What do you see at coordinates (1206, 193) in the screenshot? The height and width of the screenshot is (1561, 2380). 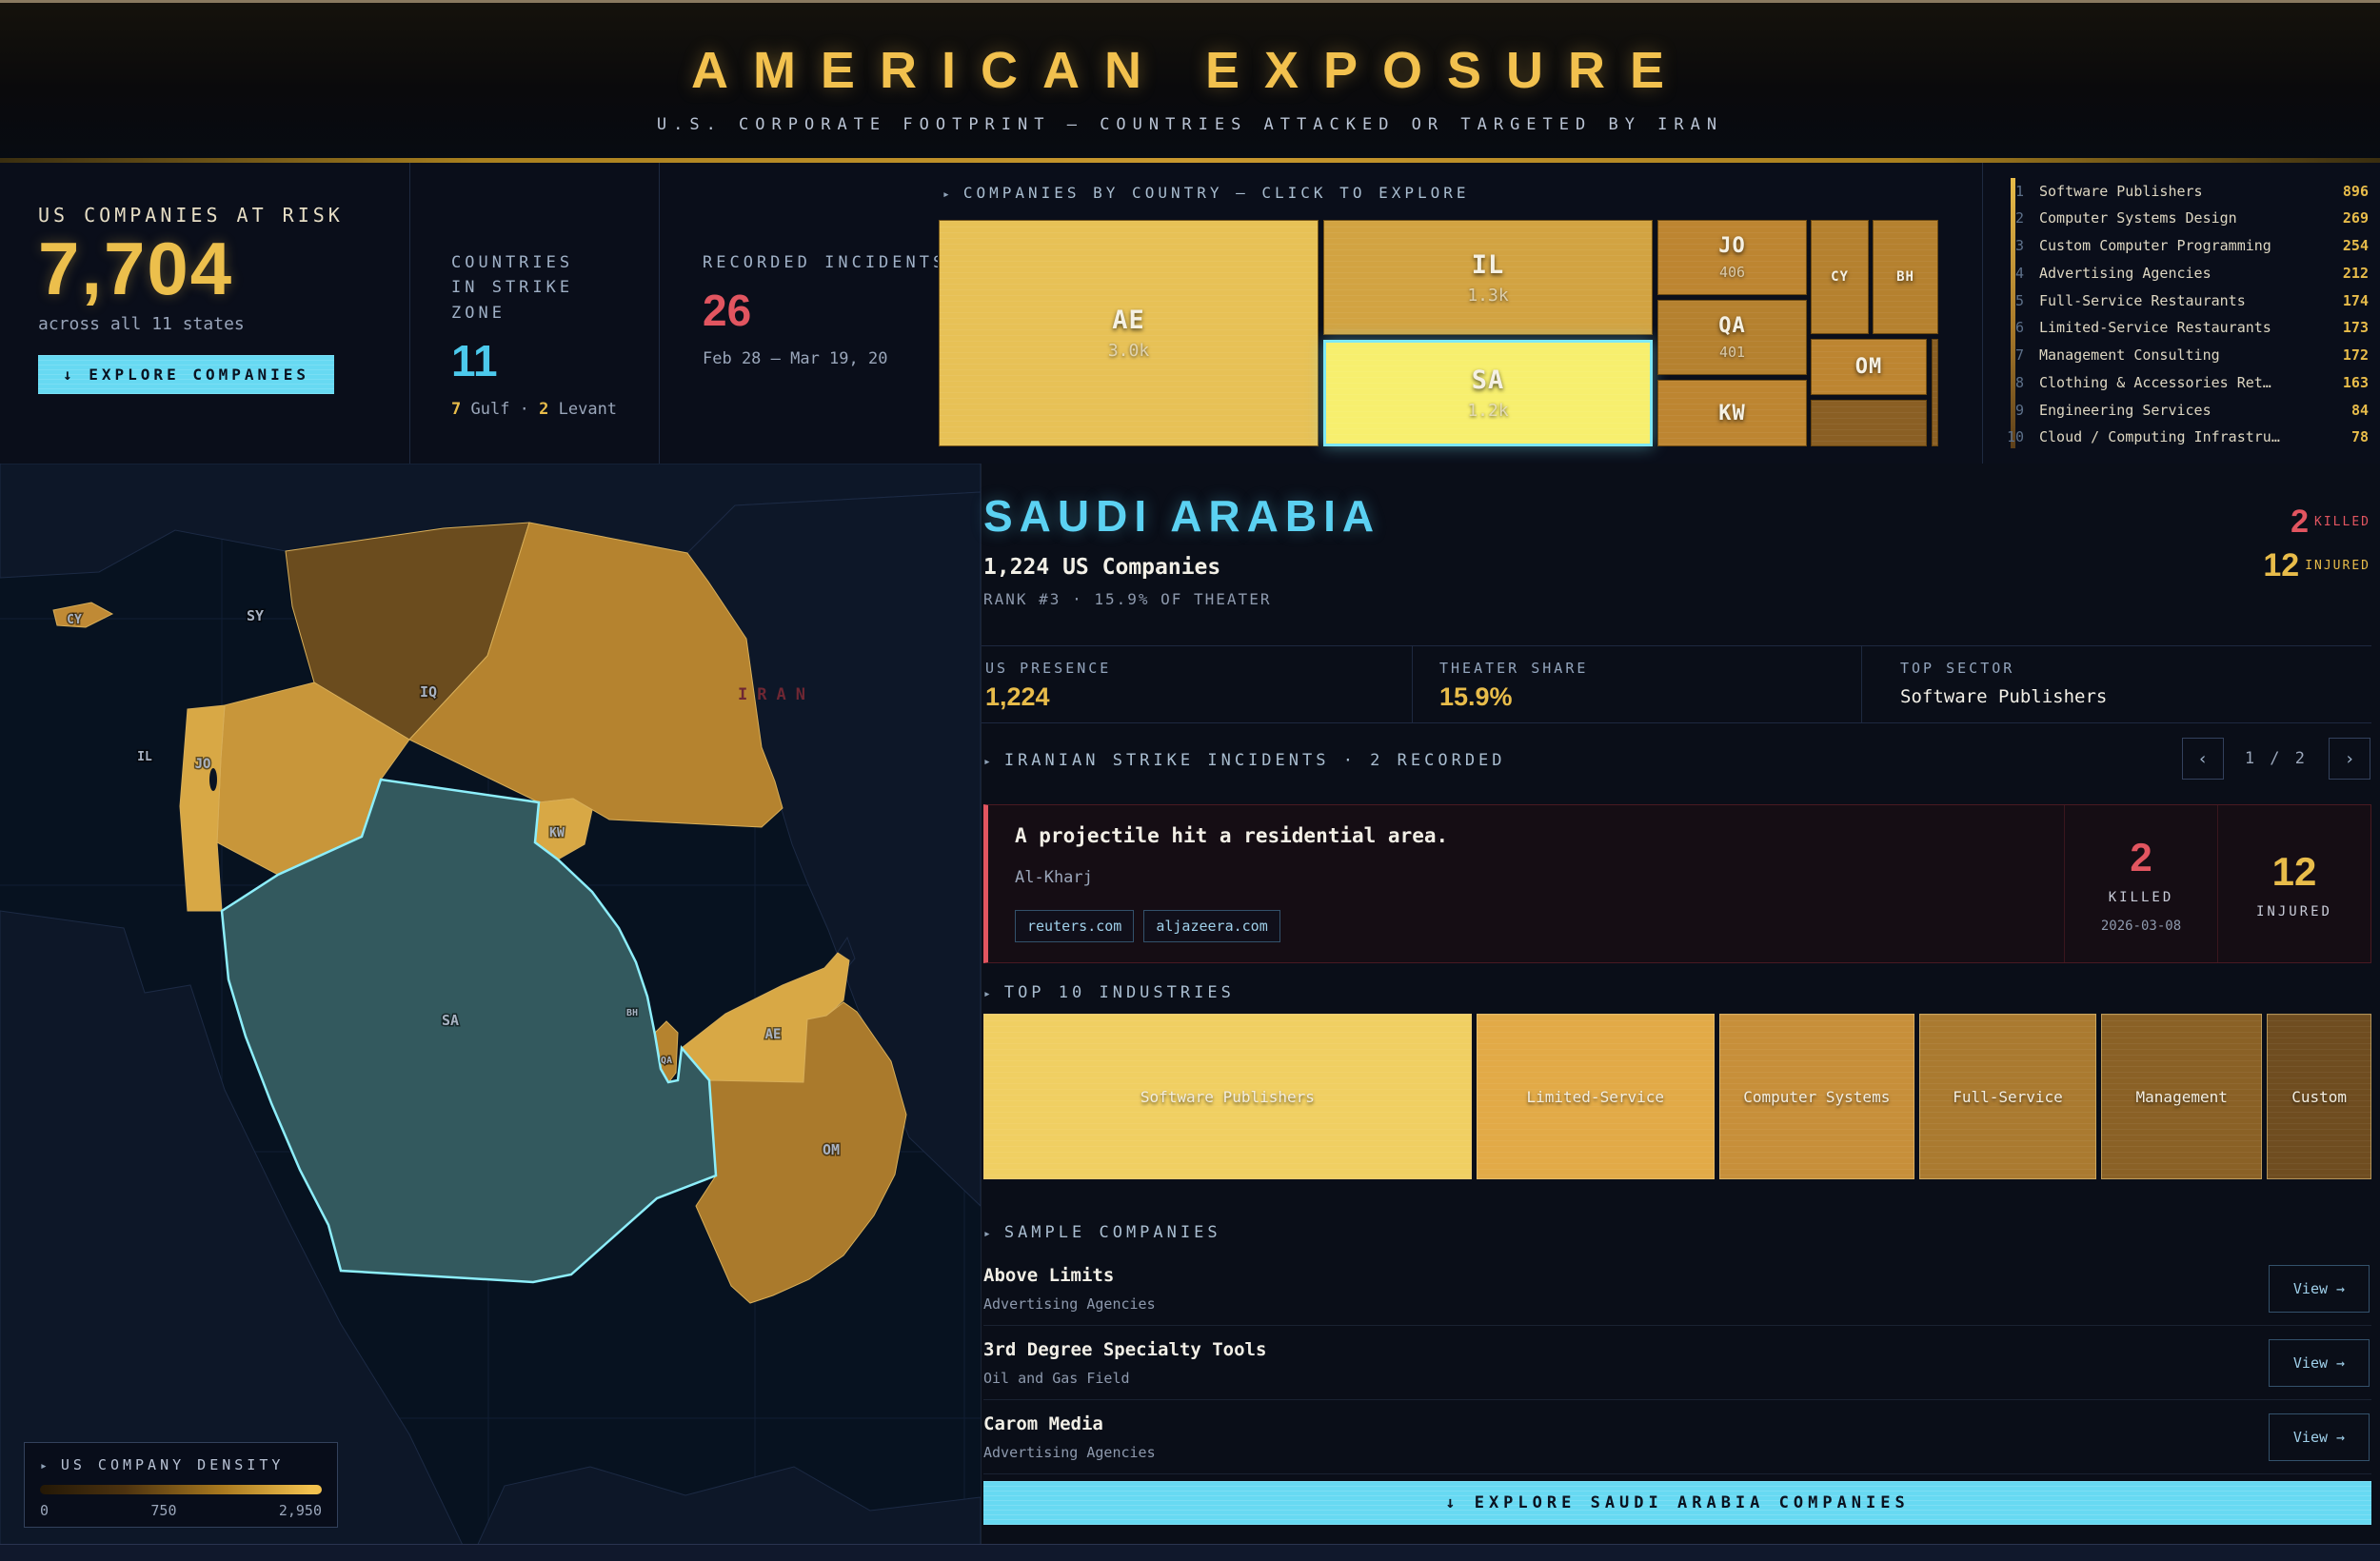 I see `treemap-header: ▸ COMPANIES BY COUNTRY — CLICK TO EXPLORE` at bounding box center [1206, 193].